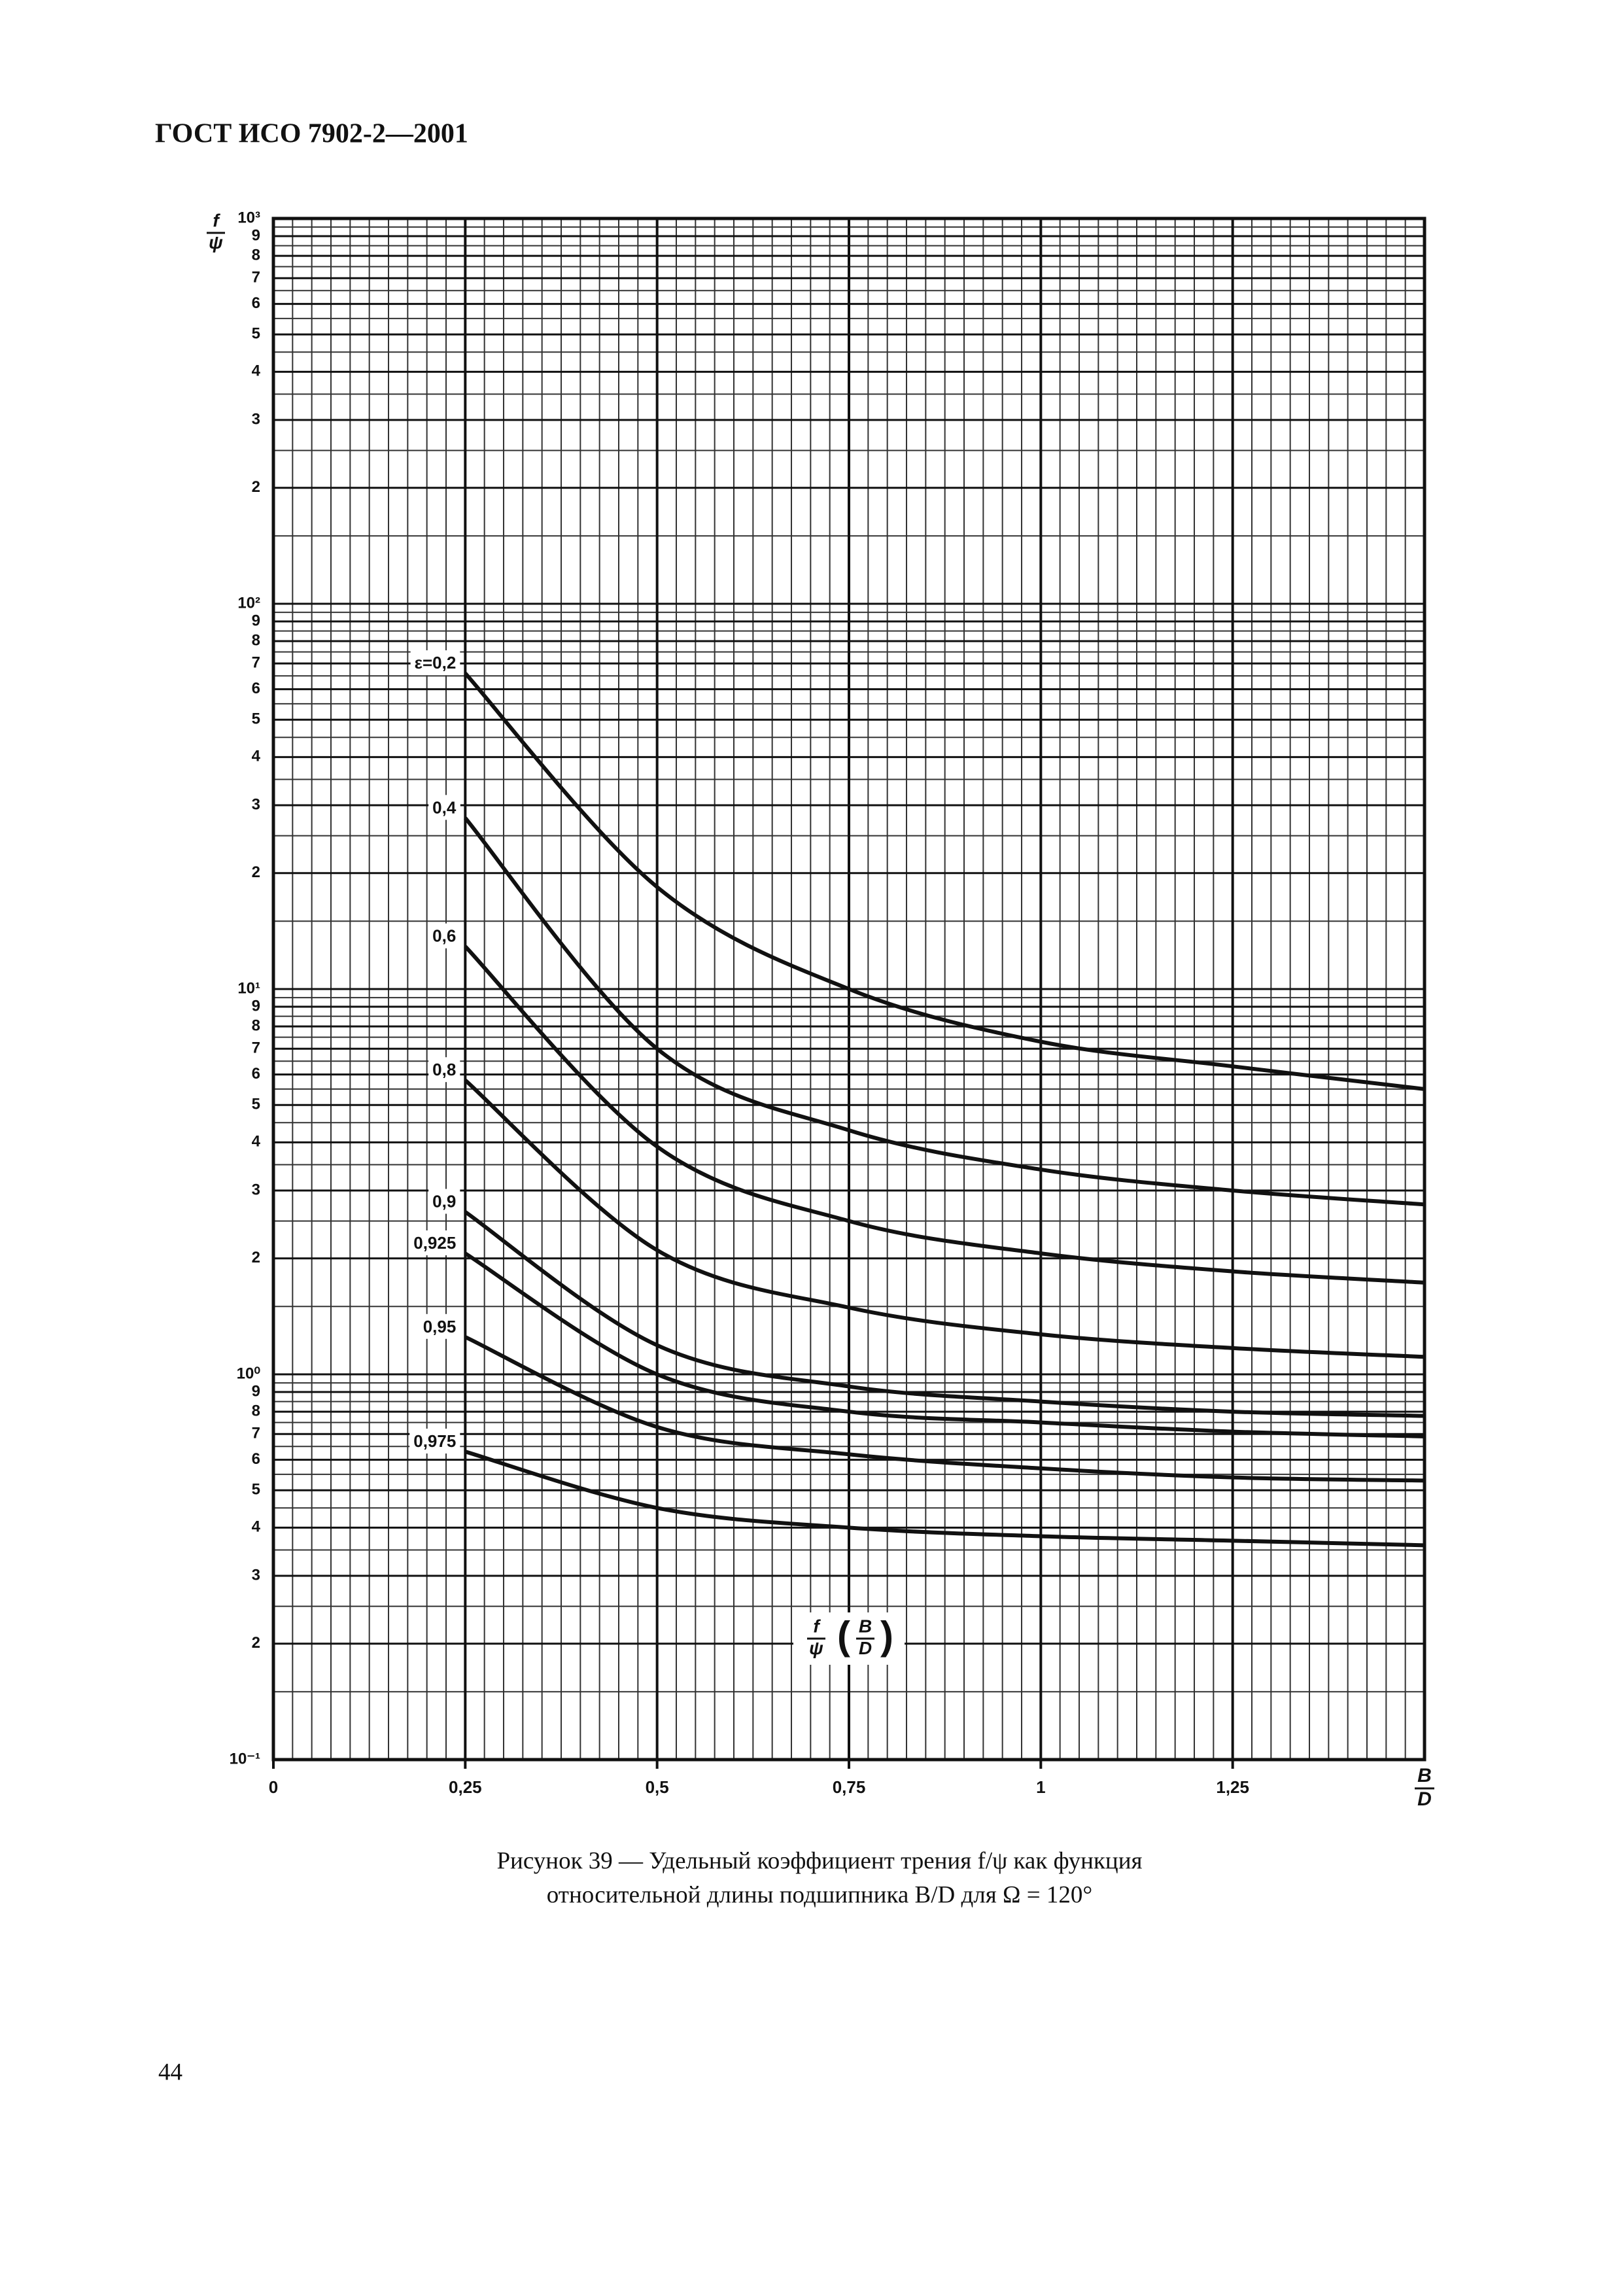 Image resolution: width=1624 pixels, height=2296 pixels. Describe the element at coordinates (170, 2072) in the screenshot. I see `page-number: 44` at that location.